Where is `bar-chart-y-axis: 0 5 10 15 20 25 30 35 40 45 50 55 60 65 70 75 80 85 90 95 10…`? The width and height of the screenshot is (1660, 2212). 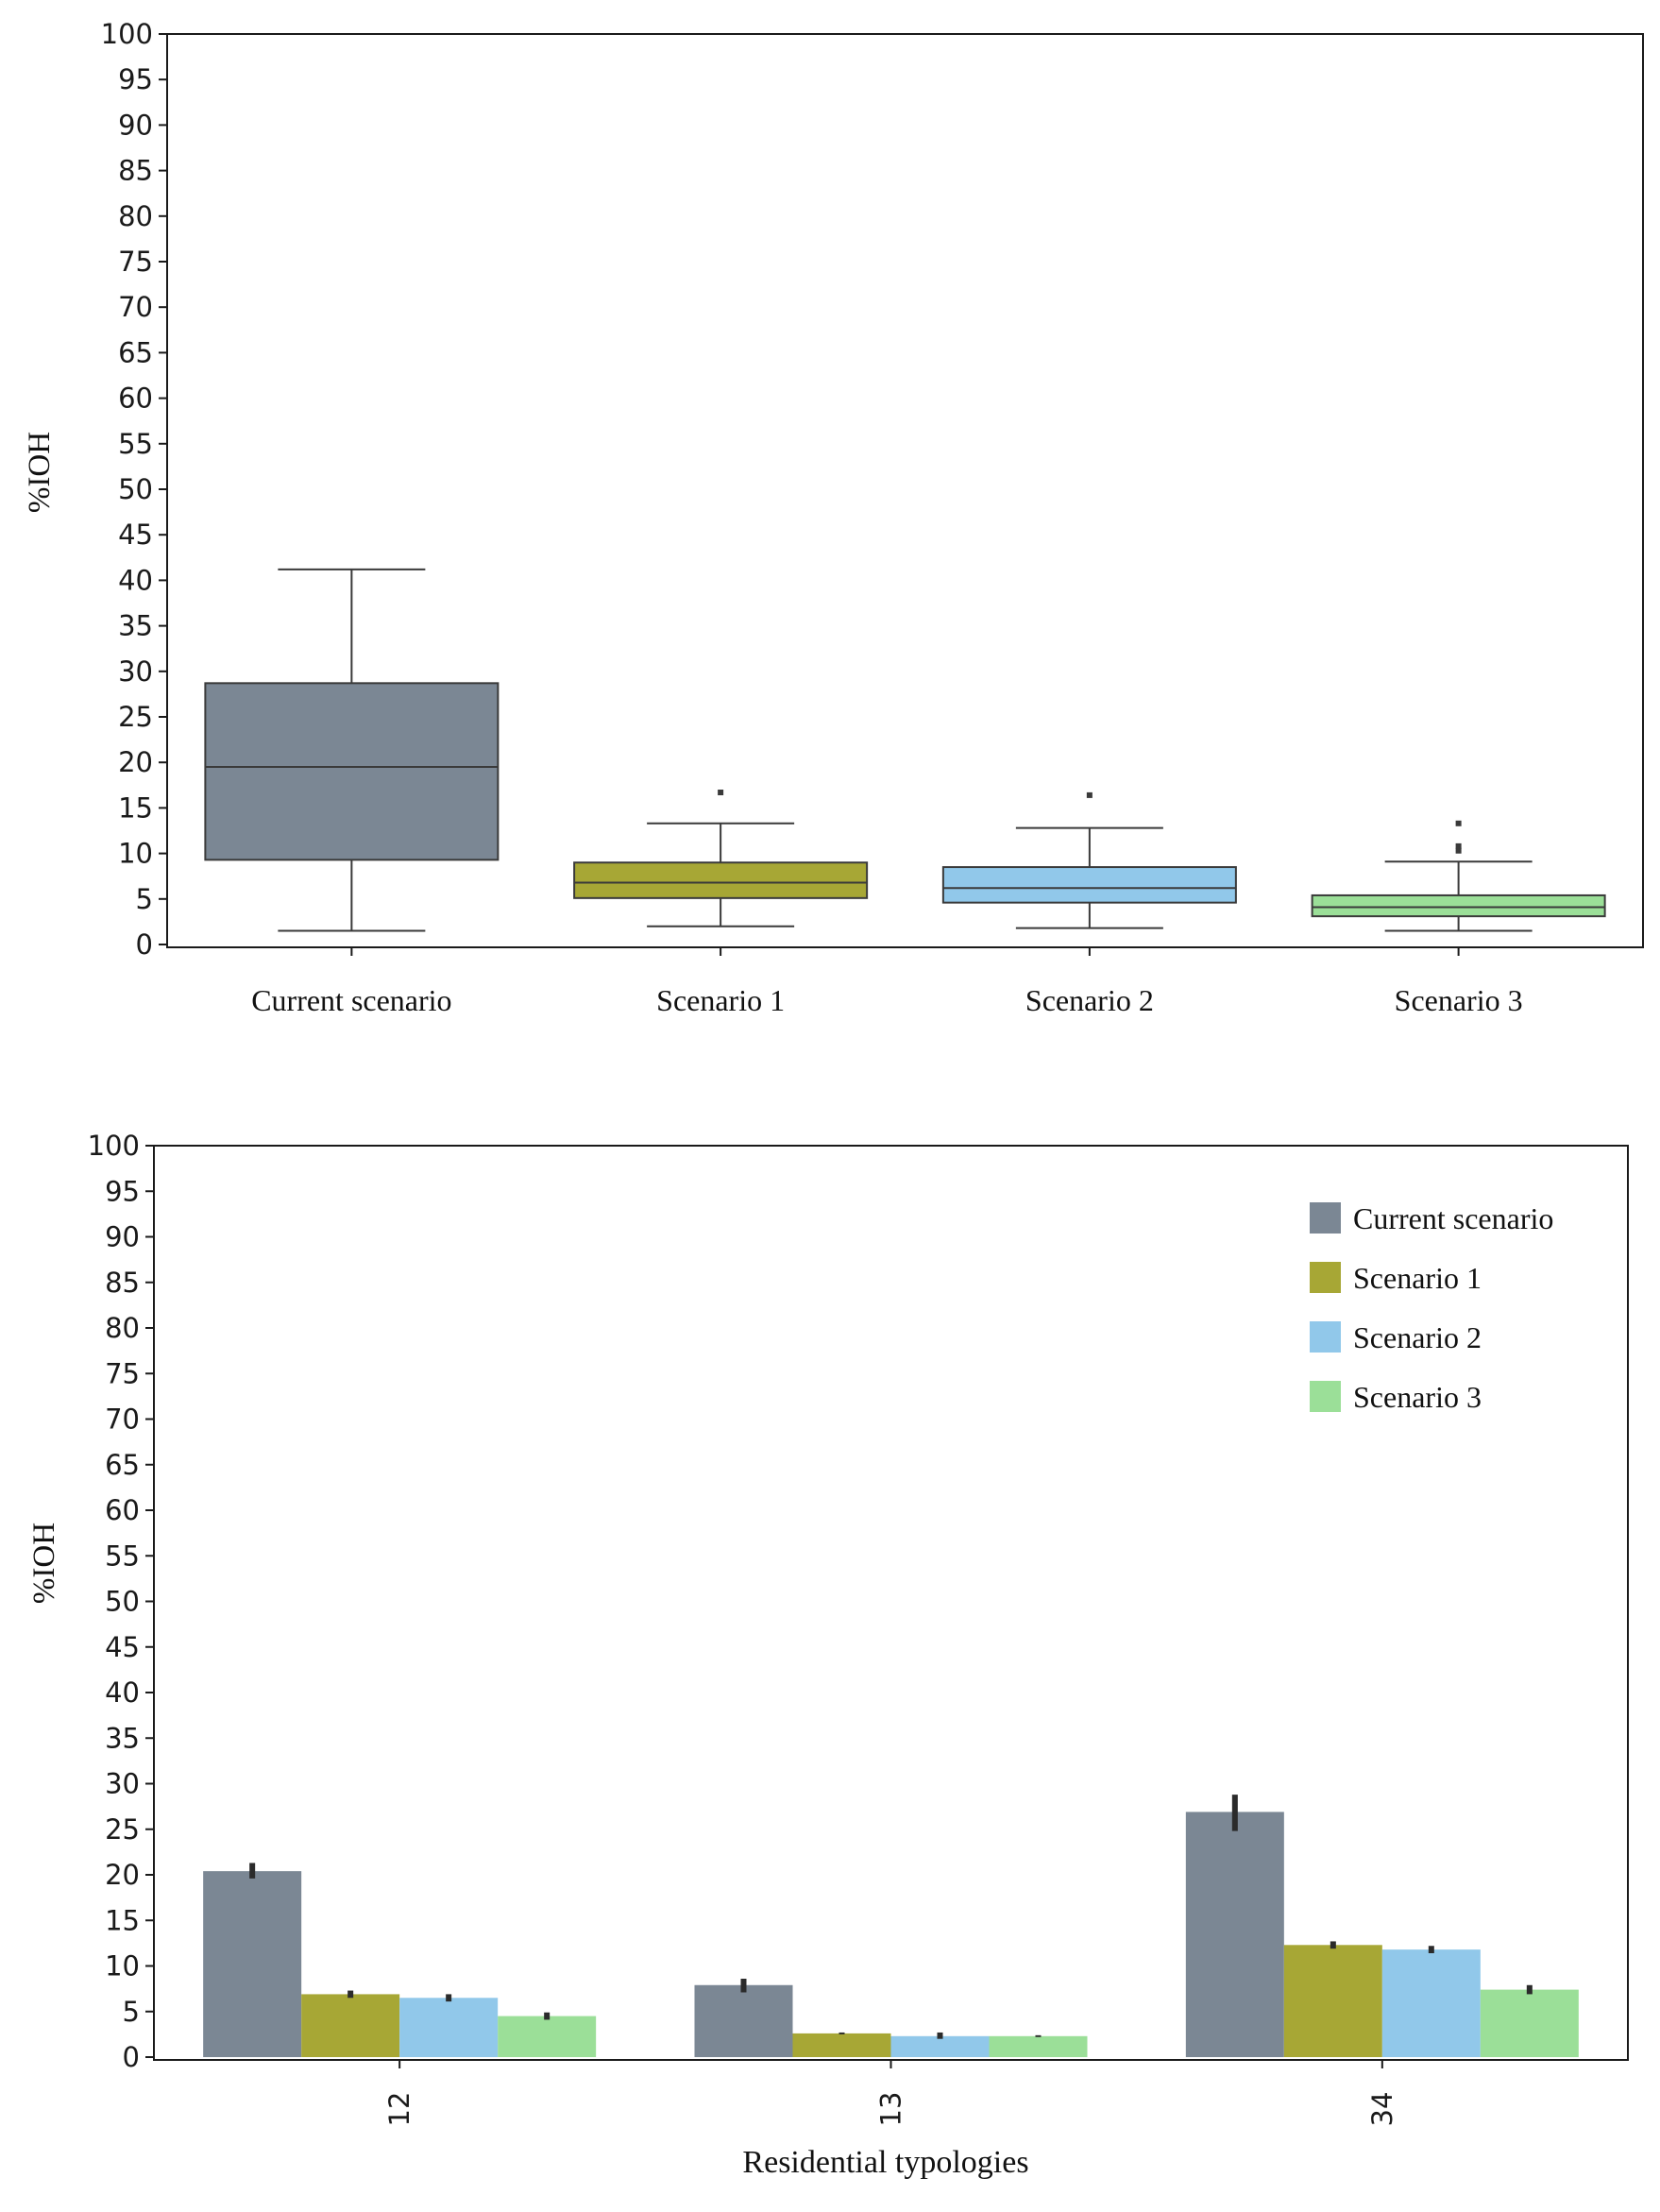
bar-chart-y-axis: 0 5 10 15 20 25 30 35 40 45 50 55 60 65 70 75 80 85 90 95 10… is located at coordinates (121, 1601).